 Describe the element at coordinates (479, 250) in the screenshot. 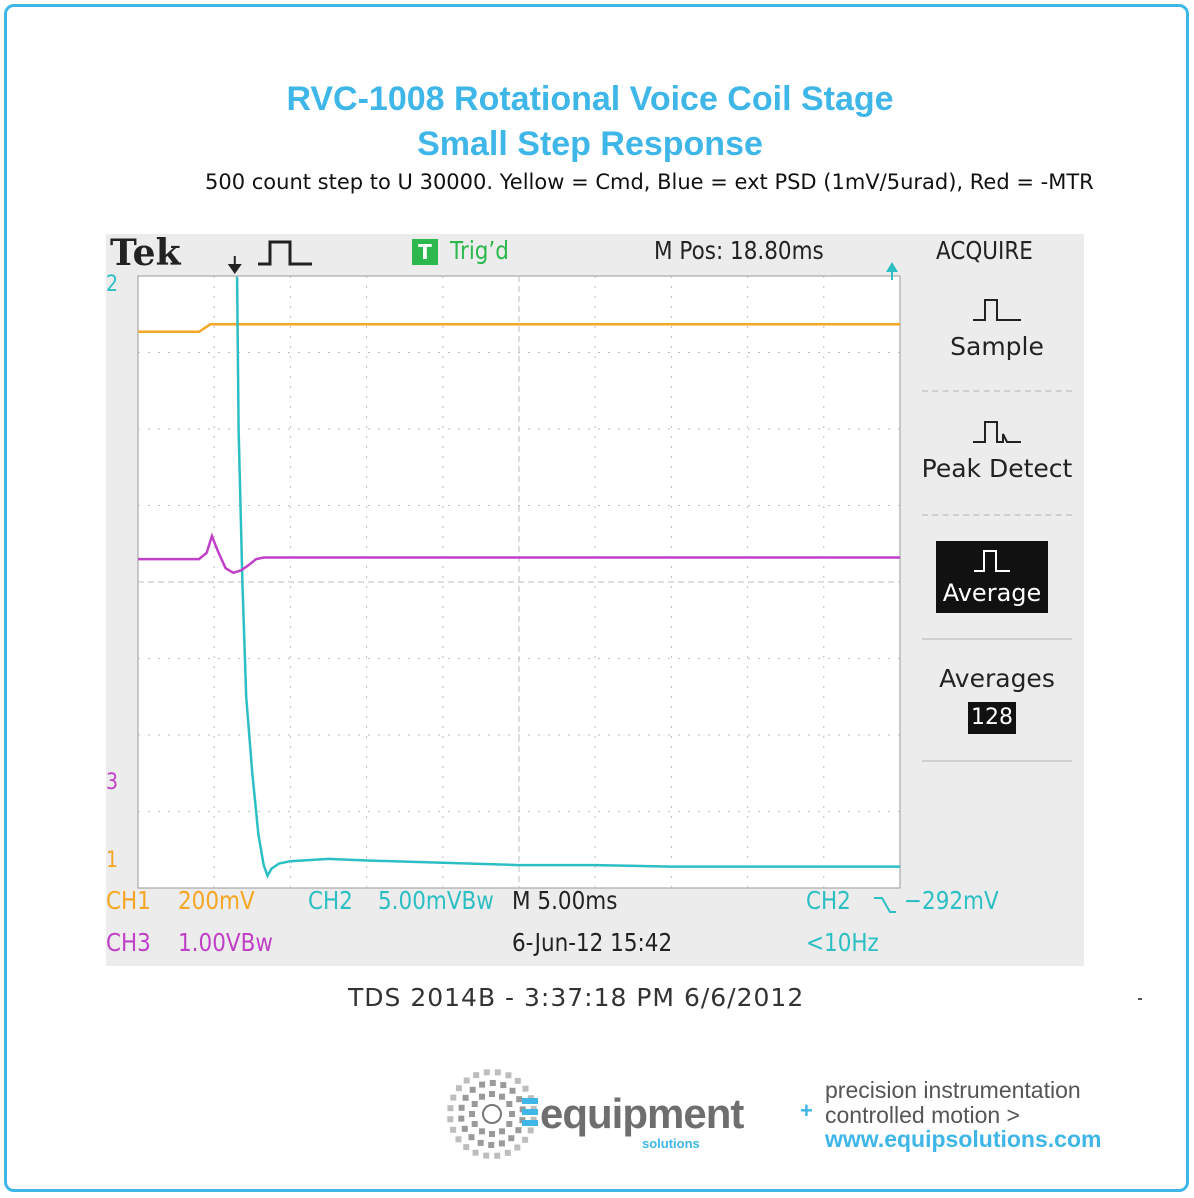

I see `trig-status: Trig’d` at that location.